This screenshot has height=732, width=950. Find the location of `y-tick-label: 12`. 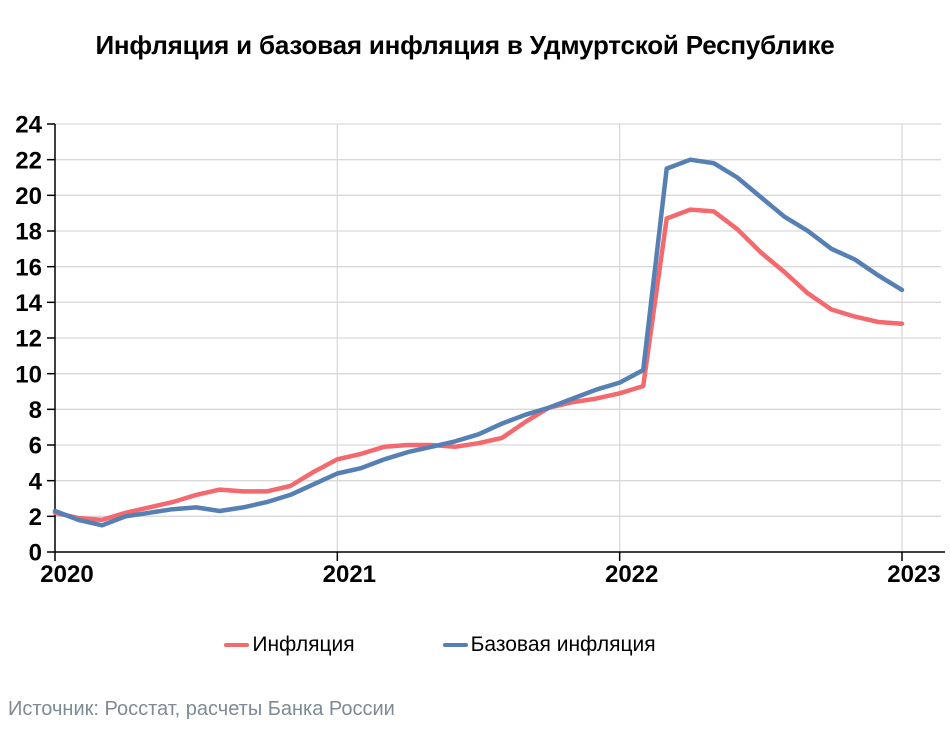

y-tick-label: 12 is located at coordinates (28, 339).